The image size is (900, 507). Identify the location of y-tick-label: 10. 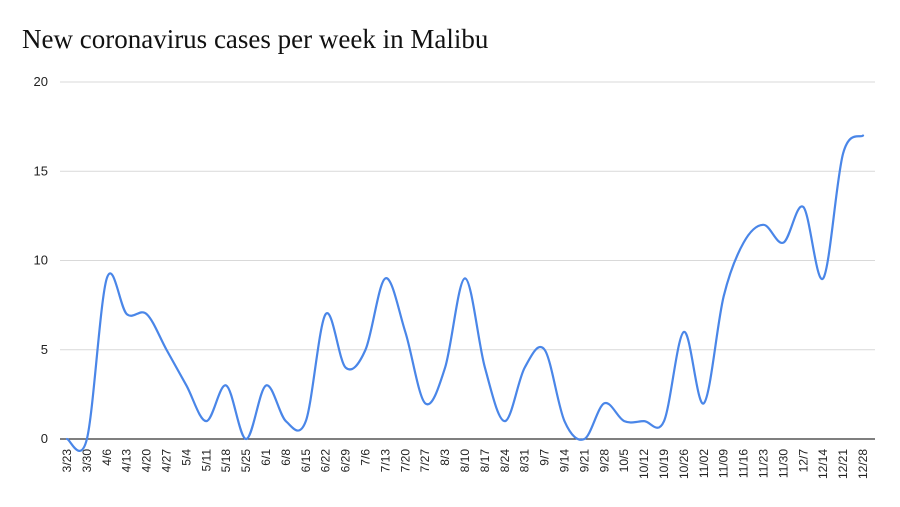
(41, 260).